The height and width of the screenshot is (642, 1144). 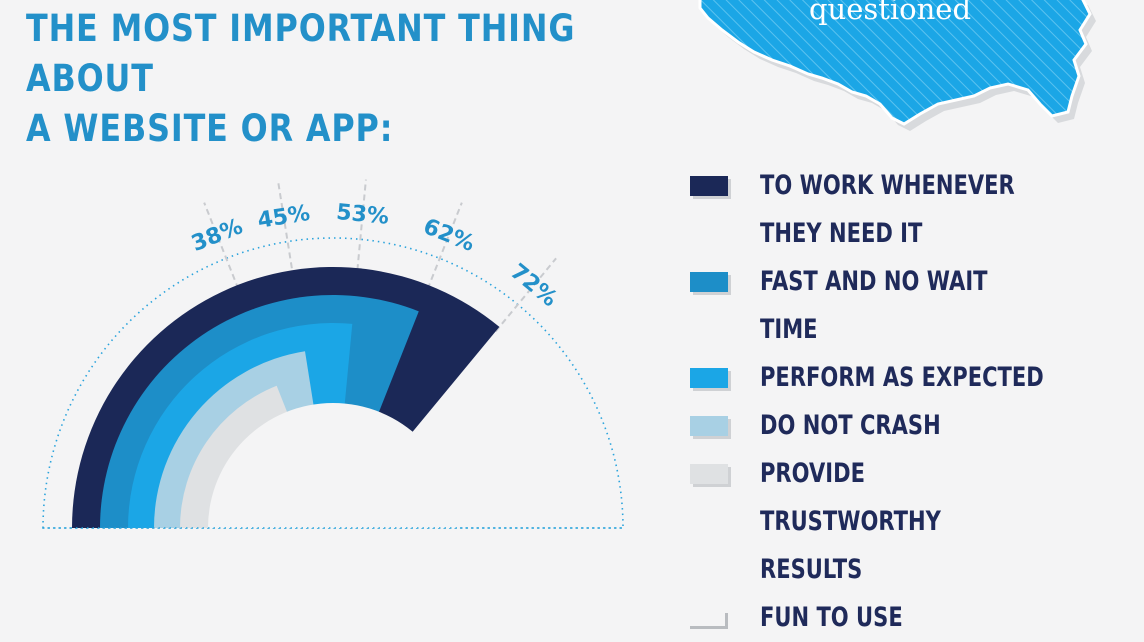 I want to click on legend-item: PERFORM AS EXPECTED, so click(x=910, y=378).